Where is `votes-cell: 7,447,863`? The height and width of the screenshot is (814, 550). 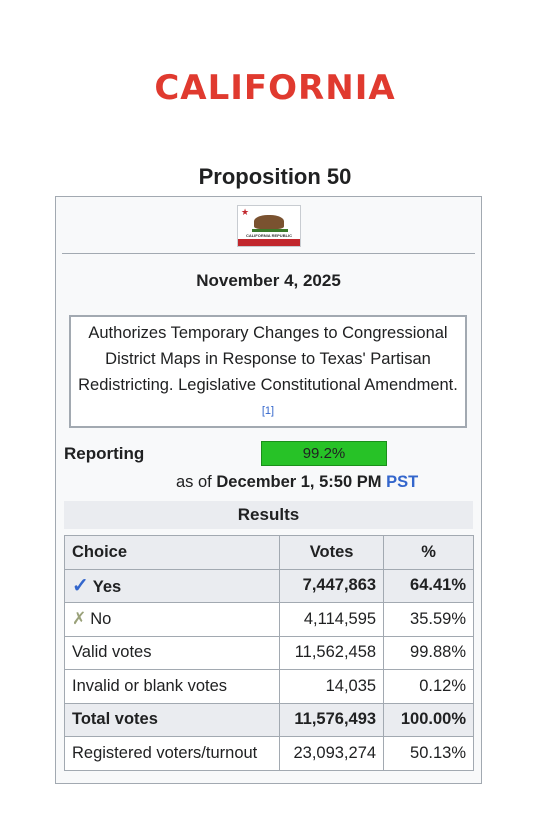 votes-cell: 7,447,863 is located at coordinates (332, 585).